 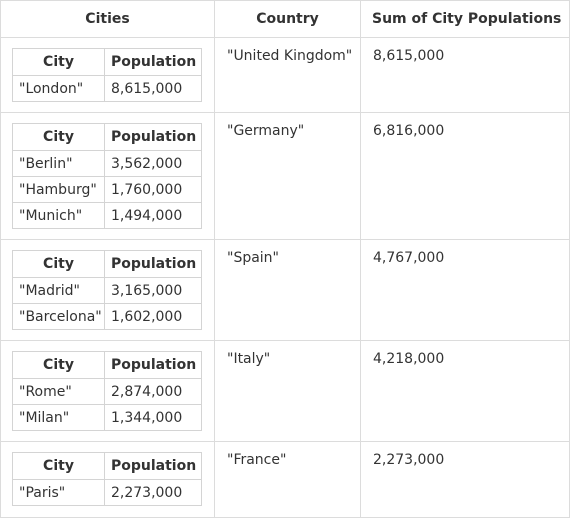 What do you see at coordinates (153, 316) in the screenshot?
I see `city-population: 1,602,000` at bounding box center [153, 316].